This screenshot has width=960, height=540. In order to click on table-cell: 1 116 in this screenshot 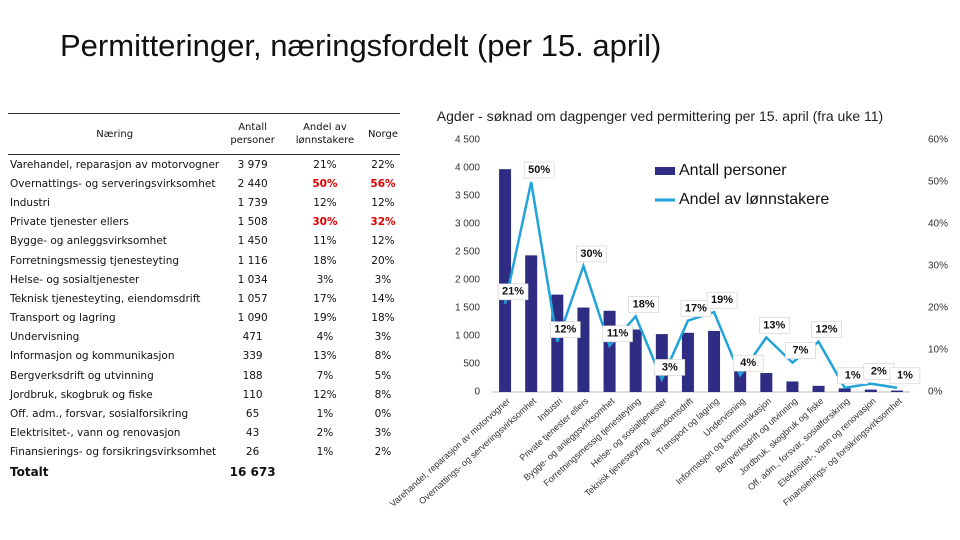, I will do `click(252, 260)`.